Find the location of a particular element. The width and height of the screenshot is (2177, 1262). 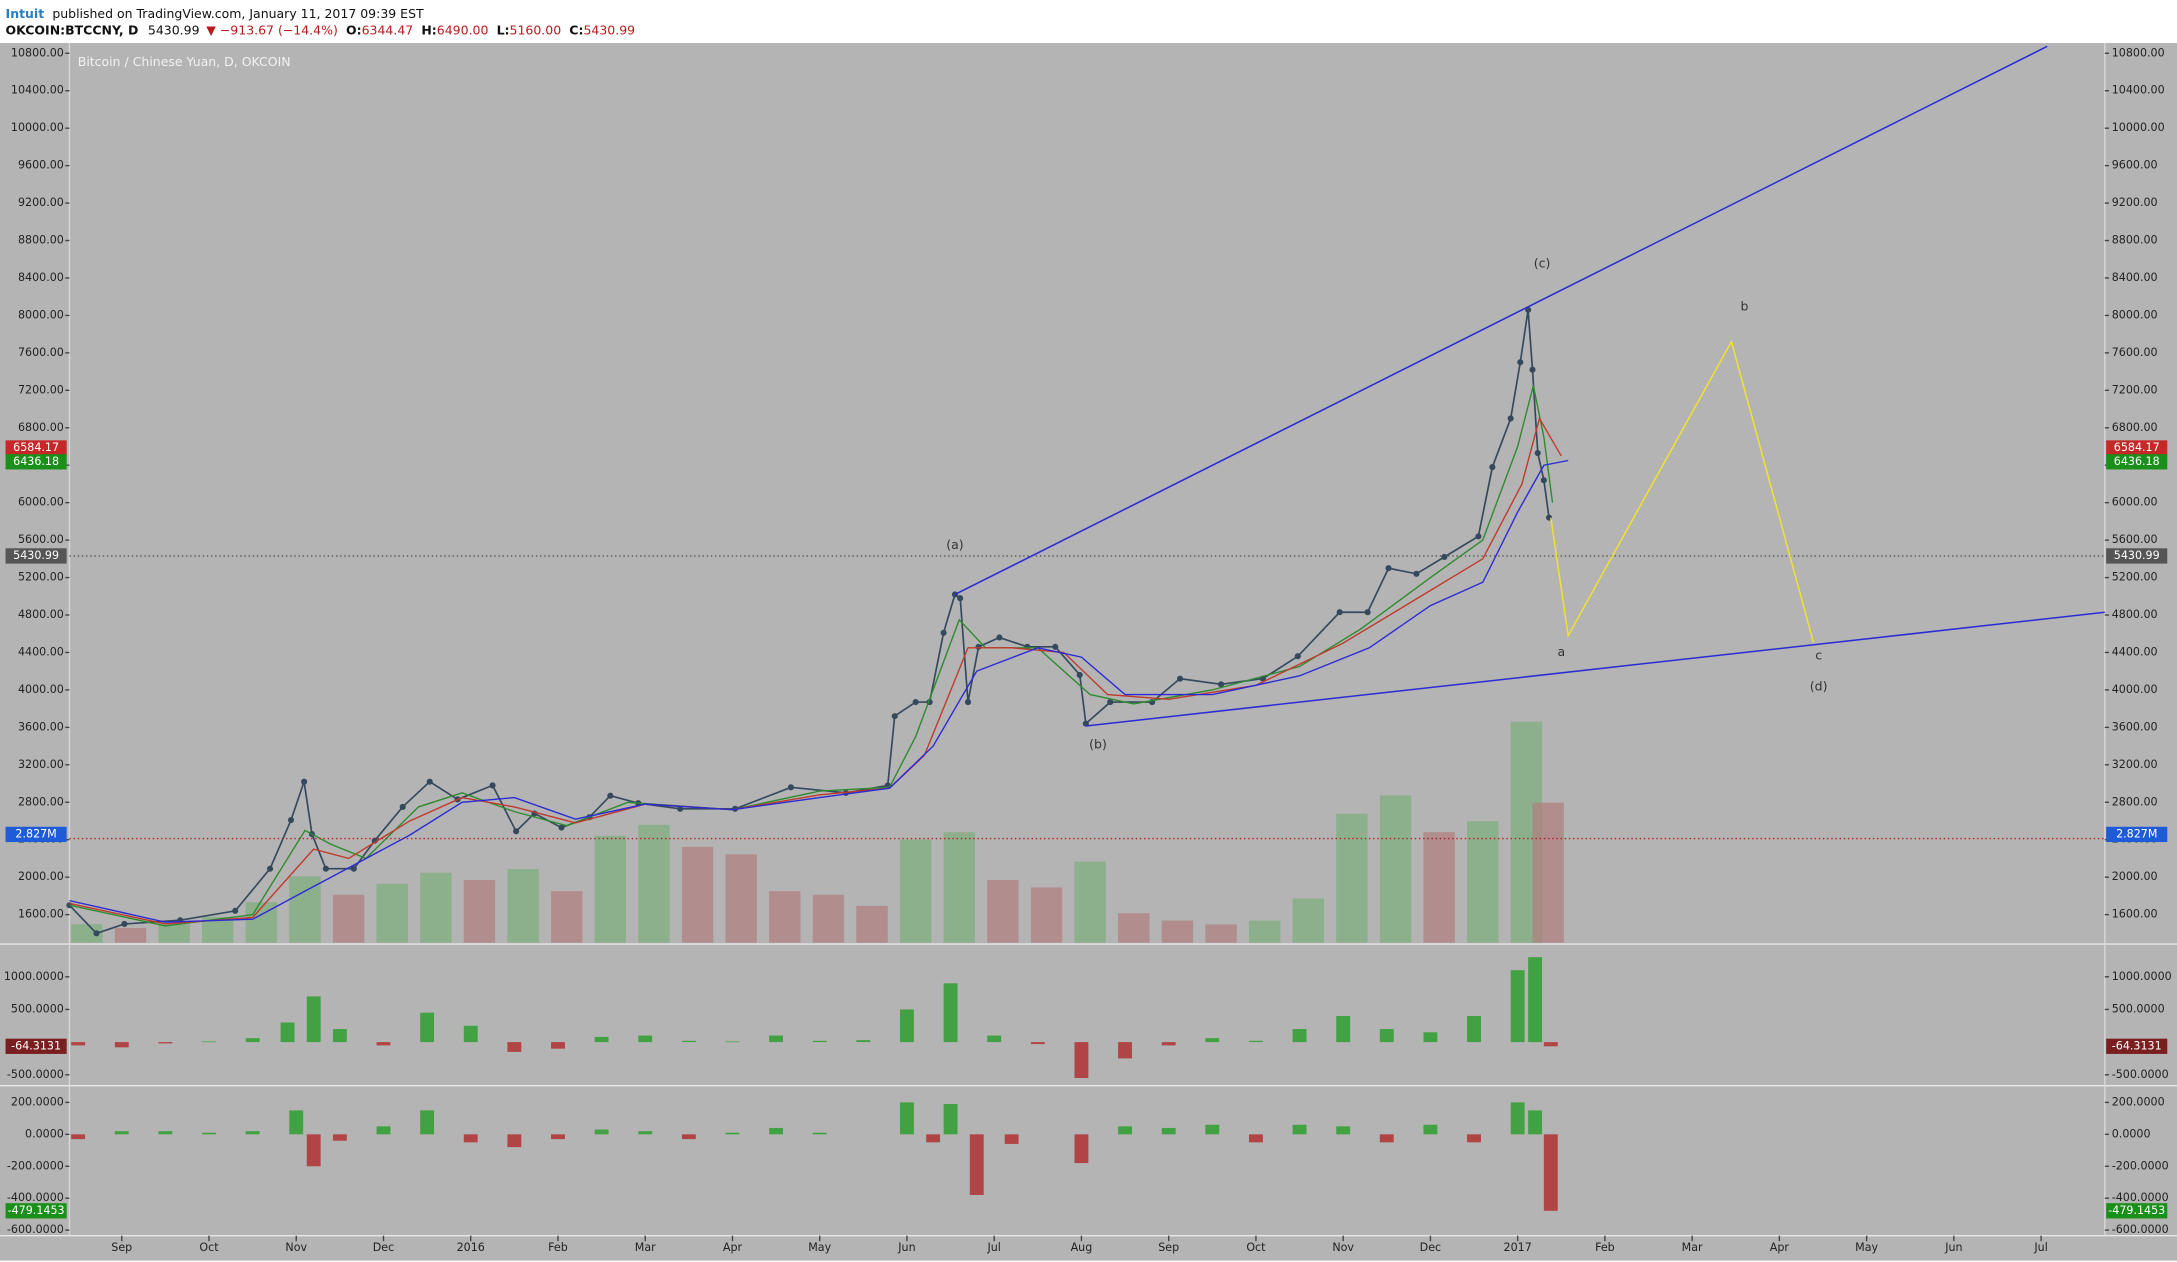

y-tick-label: -500.0000 is located at coordinates (35, 1074).